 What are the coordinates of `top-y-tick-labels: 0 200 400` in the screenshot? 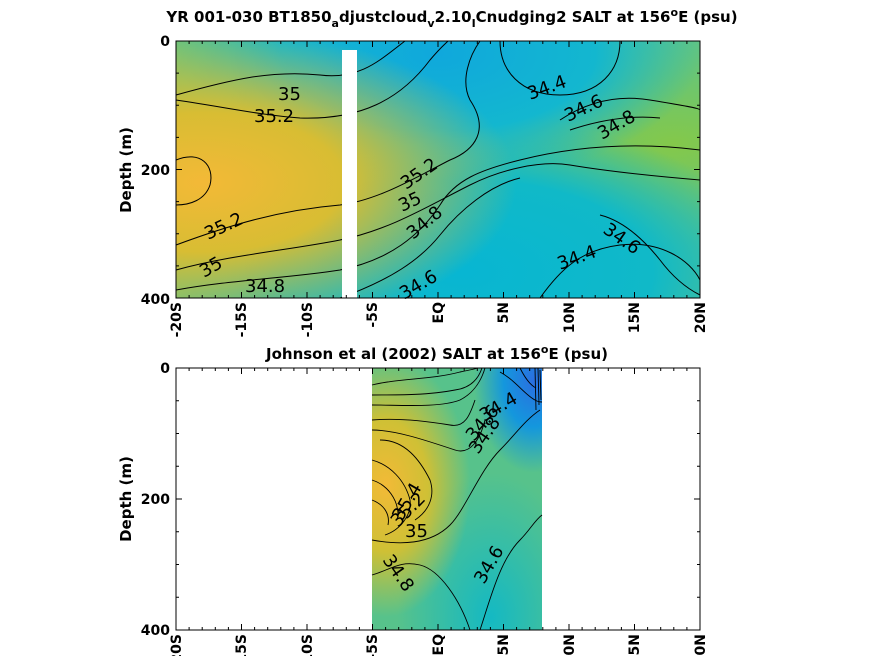 It's located at (155, 171).